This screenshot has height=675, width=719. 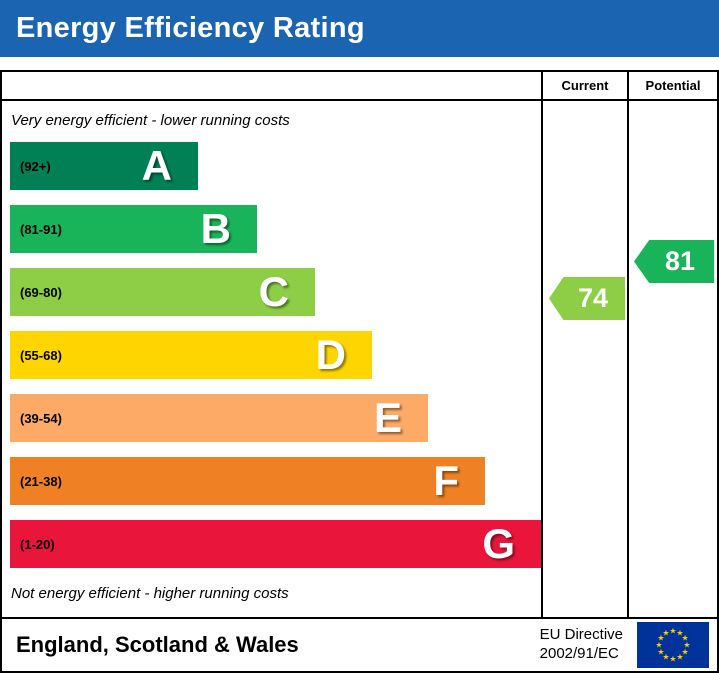 I want to click on band-e: (39-54) E, so click(x=219, y=418).